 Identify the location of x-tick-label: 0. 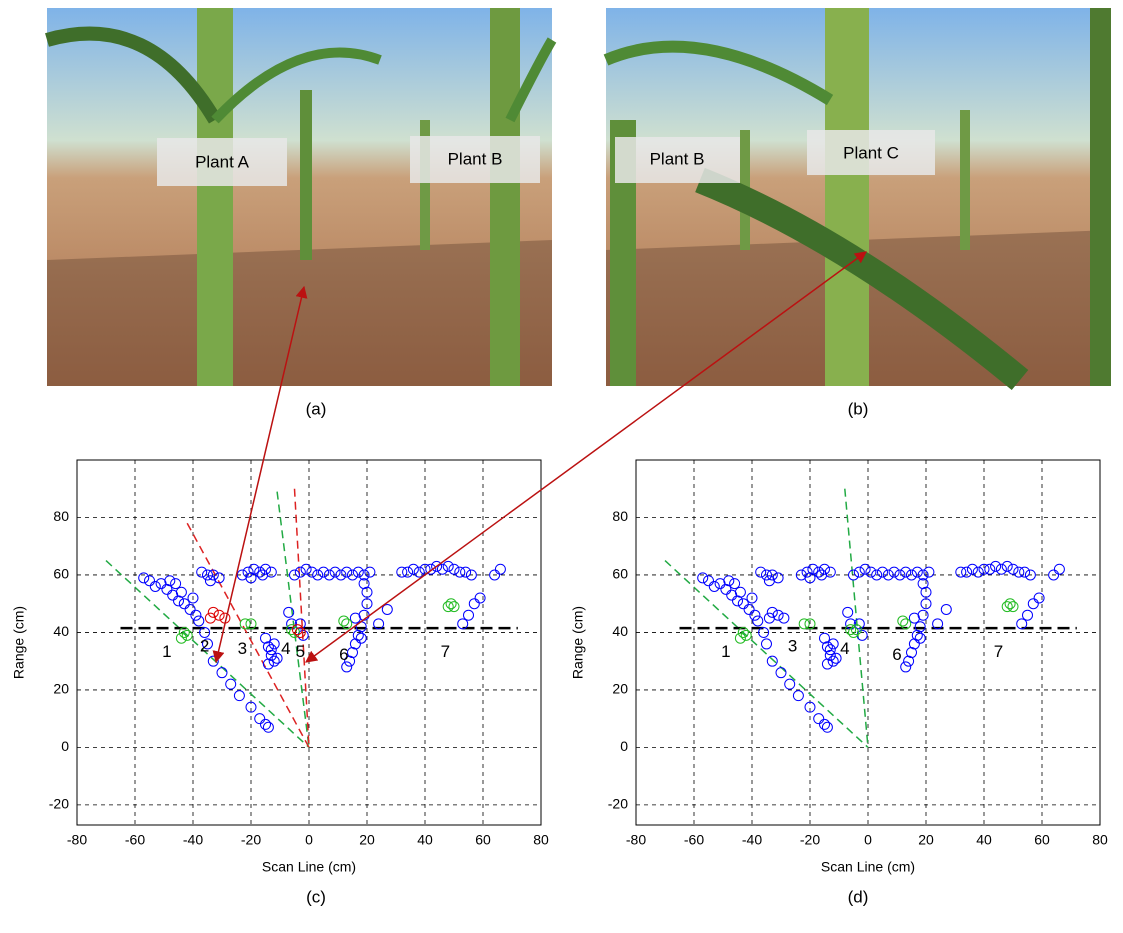
(309, 840).